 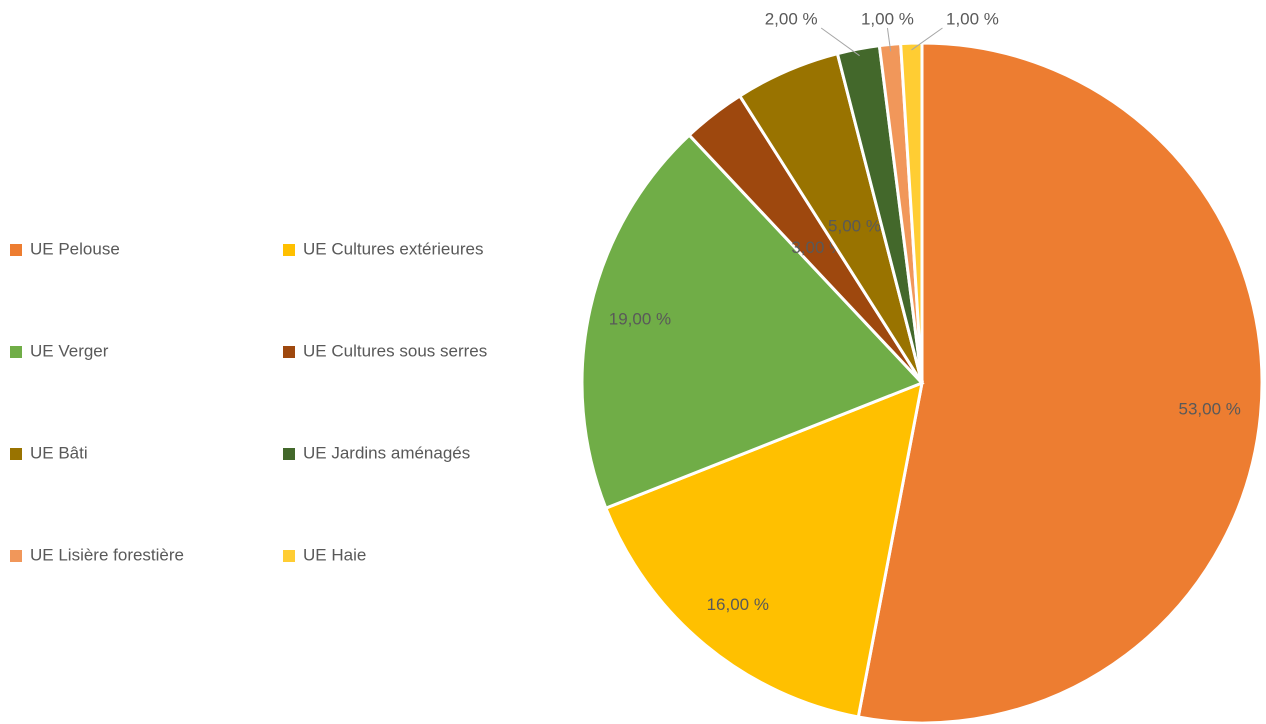 I want to click on legend-label: UE Verger, so click(x=69, y=350).